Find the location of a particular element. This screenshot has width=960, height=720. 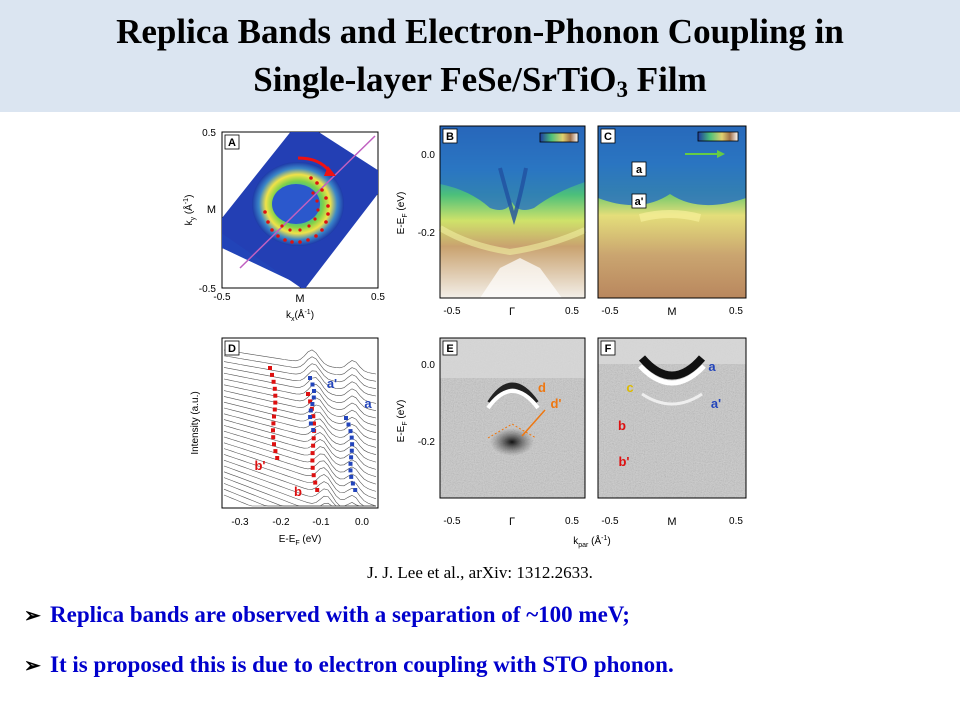

fermi-surface-dots is located at coordinates (296, 210).